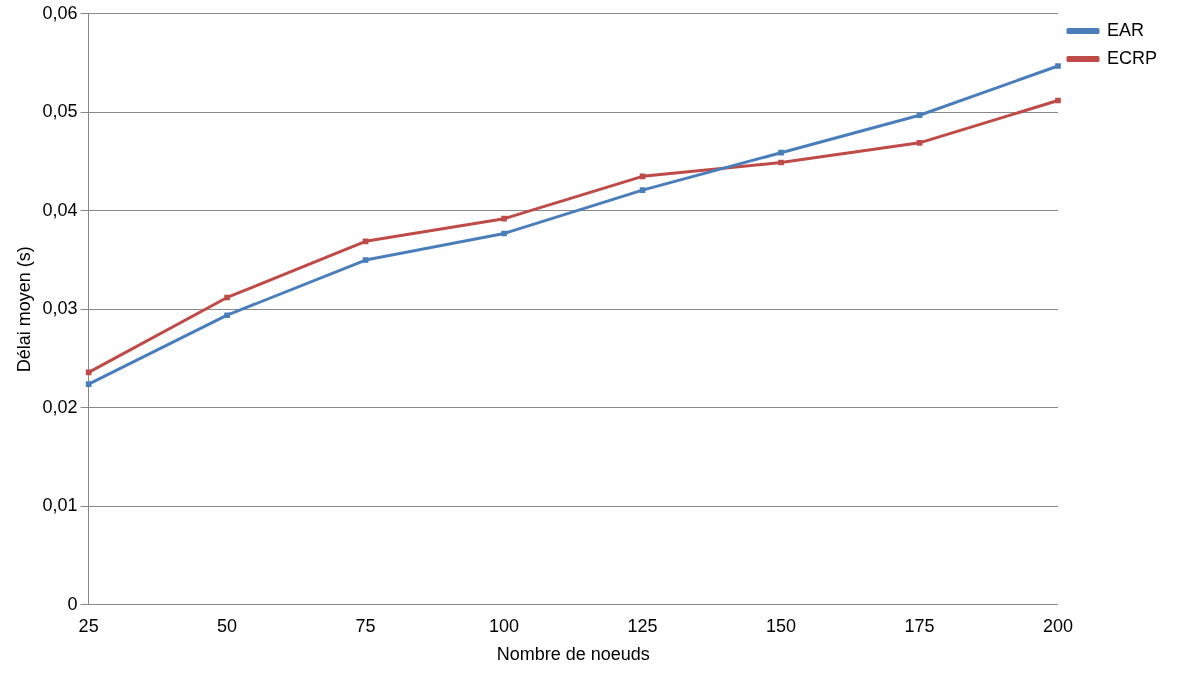 The height and width of the screenshot is (675, 1177). Describe the element at coordinates (60, 209) in the screenshot. I see `y-tick-label: 0,04` at that location.